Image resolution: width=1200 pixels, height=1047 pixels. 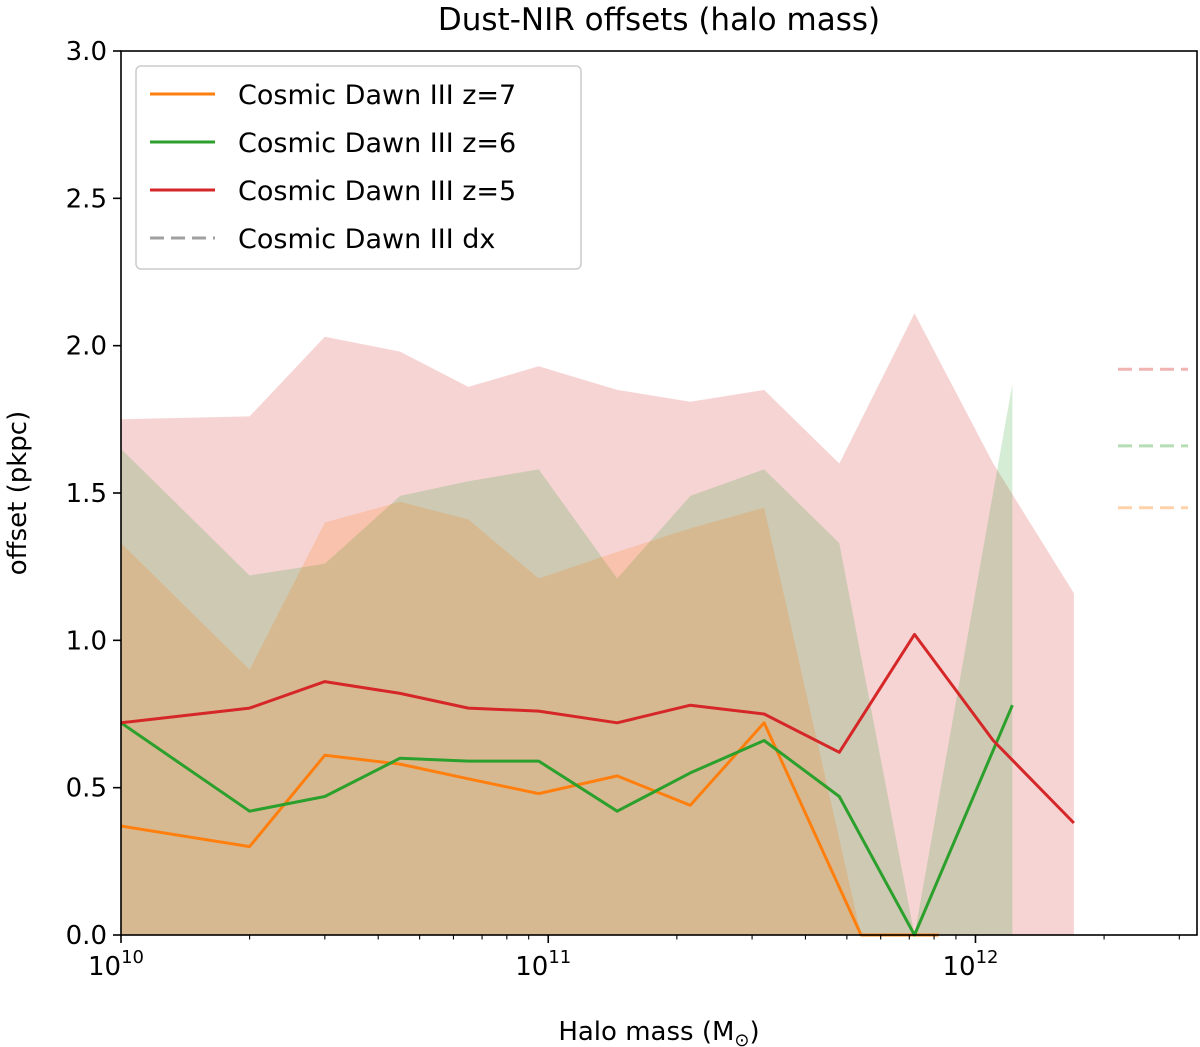 I want to click on legend-label-cosmic-dawn-iii-z-5: Cosmic Dawn III z=5, so click(x=377, y=191).